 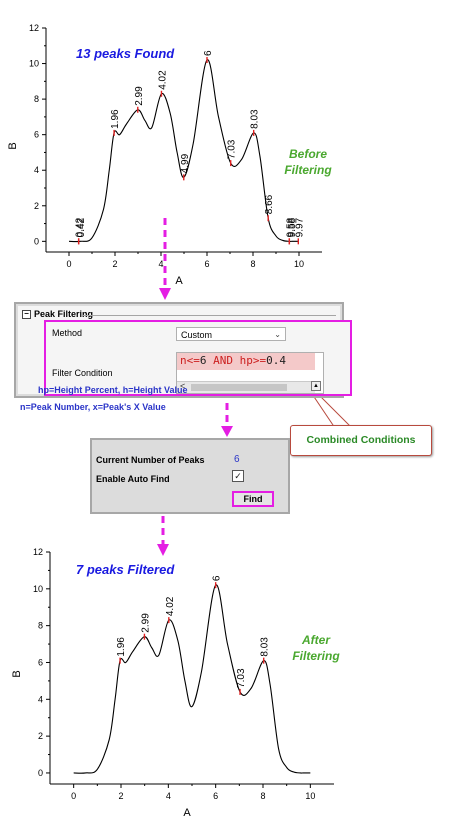 What do you see at coordinates (276, 360) in the screenshot?
I see `cond-part-4: 0.4` at bounding box center [276, 360].